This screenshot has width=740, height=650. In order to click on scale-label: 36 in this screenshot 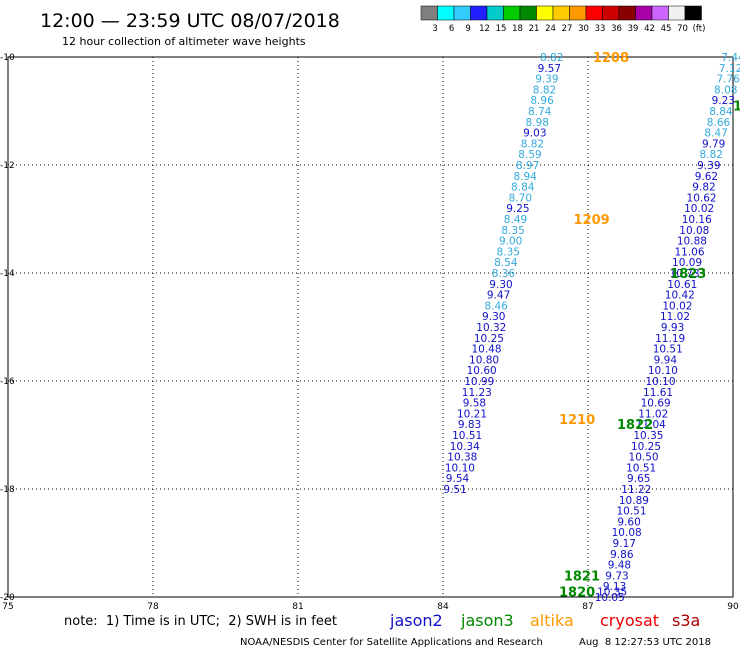, I will do `click(616, 29)`.